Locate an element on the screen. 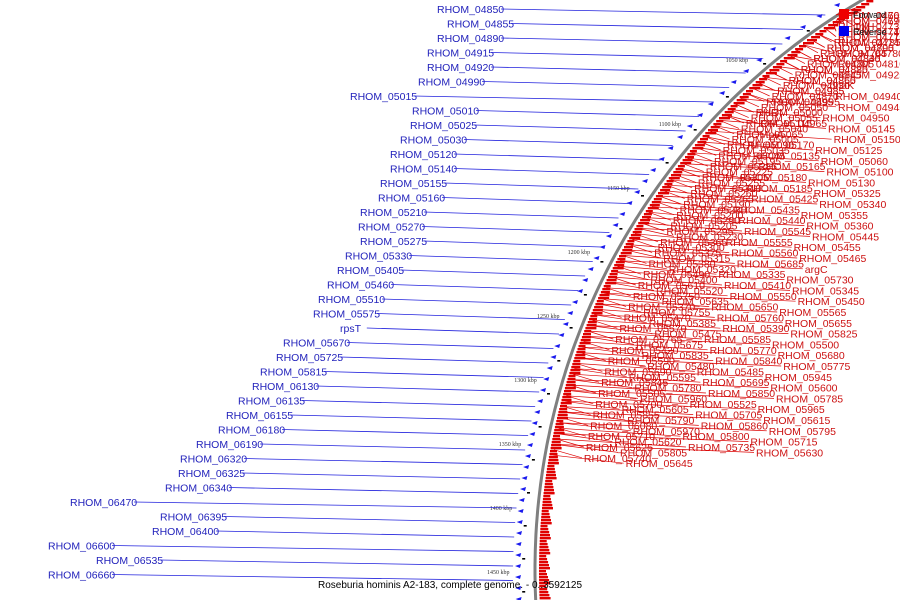  forward-gene-name: RHOM_05705 is located at coordinates (728, 416).